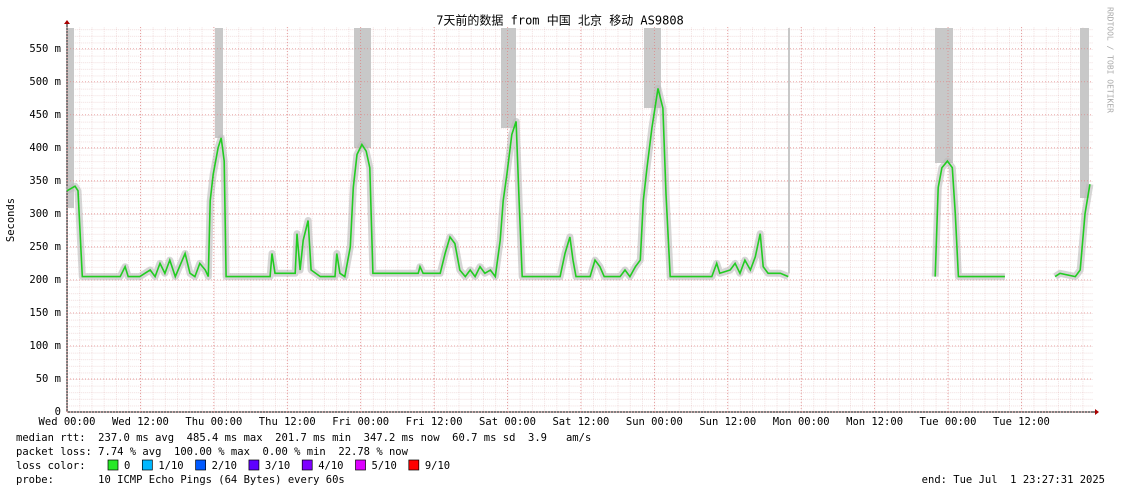 The image size is (1121, 494). What do you see at coordinates (213, 422) in the screenshot?
I see `x-tick-label: Thu 00:00` at bounding box center [213, 422].